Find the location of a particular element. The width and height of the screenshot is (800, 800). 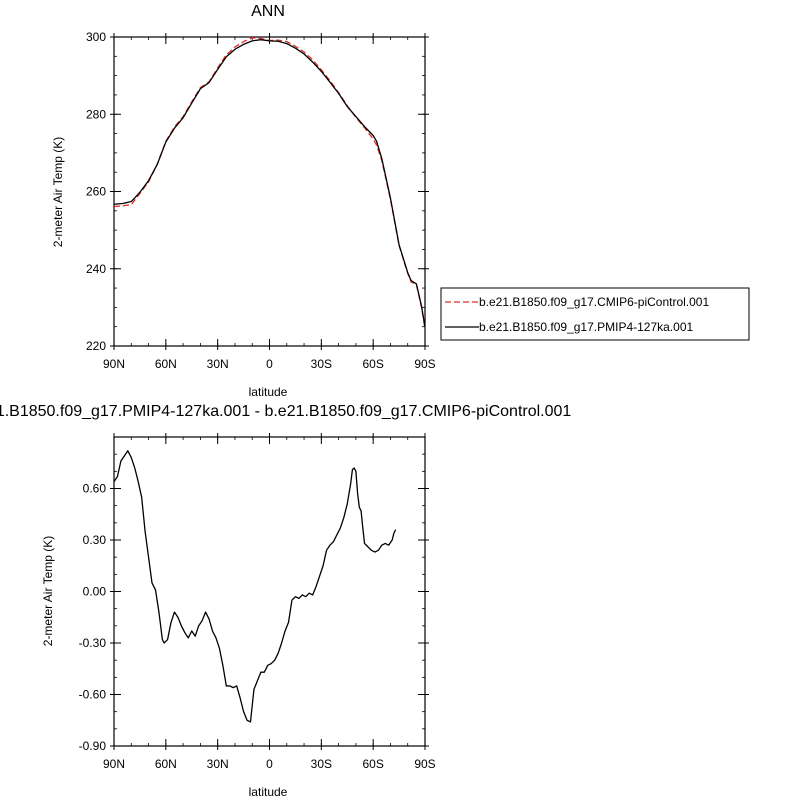

y-tick-label: 0.00 is located at coordinates (95, 592).